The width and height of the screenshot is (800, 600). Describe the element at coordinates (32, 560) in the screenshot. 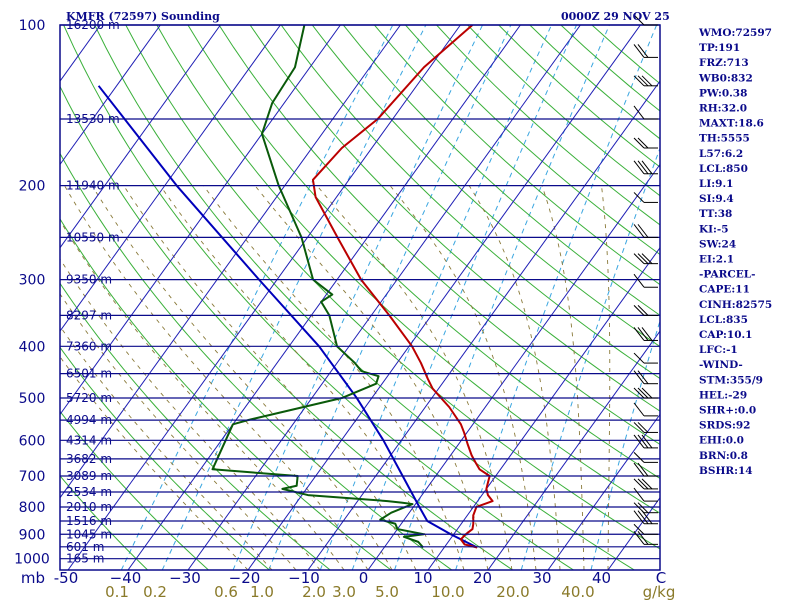

I see `pressure-label: 1000` at that location.